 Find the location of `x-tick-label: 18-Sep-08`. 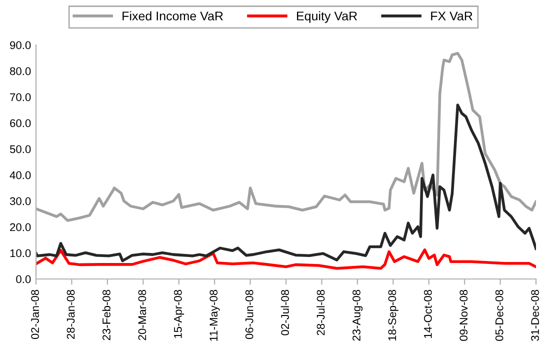

x-tick-label: 18-Sep-08 is located at coordinates (393, 315).